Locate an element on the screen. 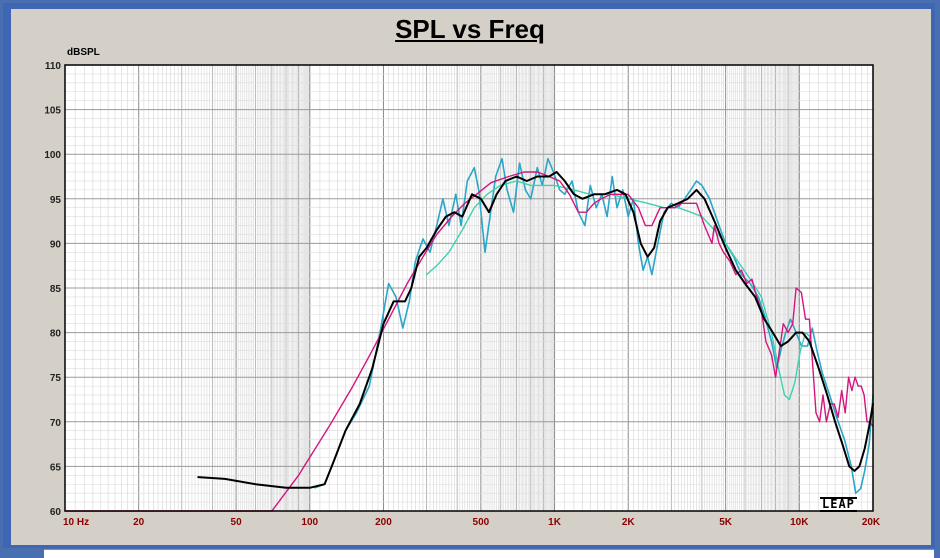  y-tick-label: 60 is located at coordinates (56, 512).